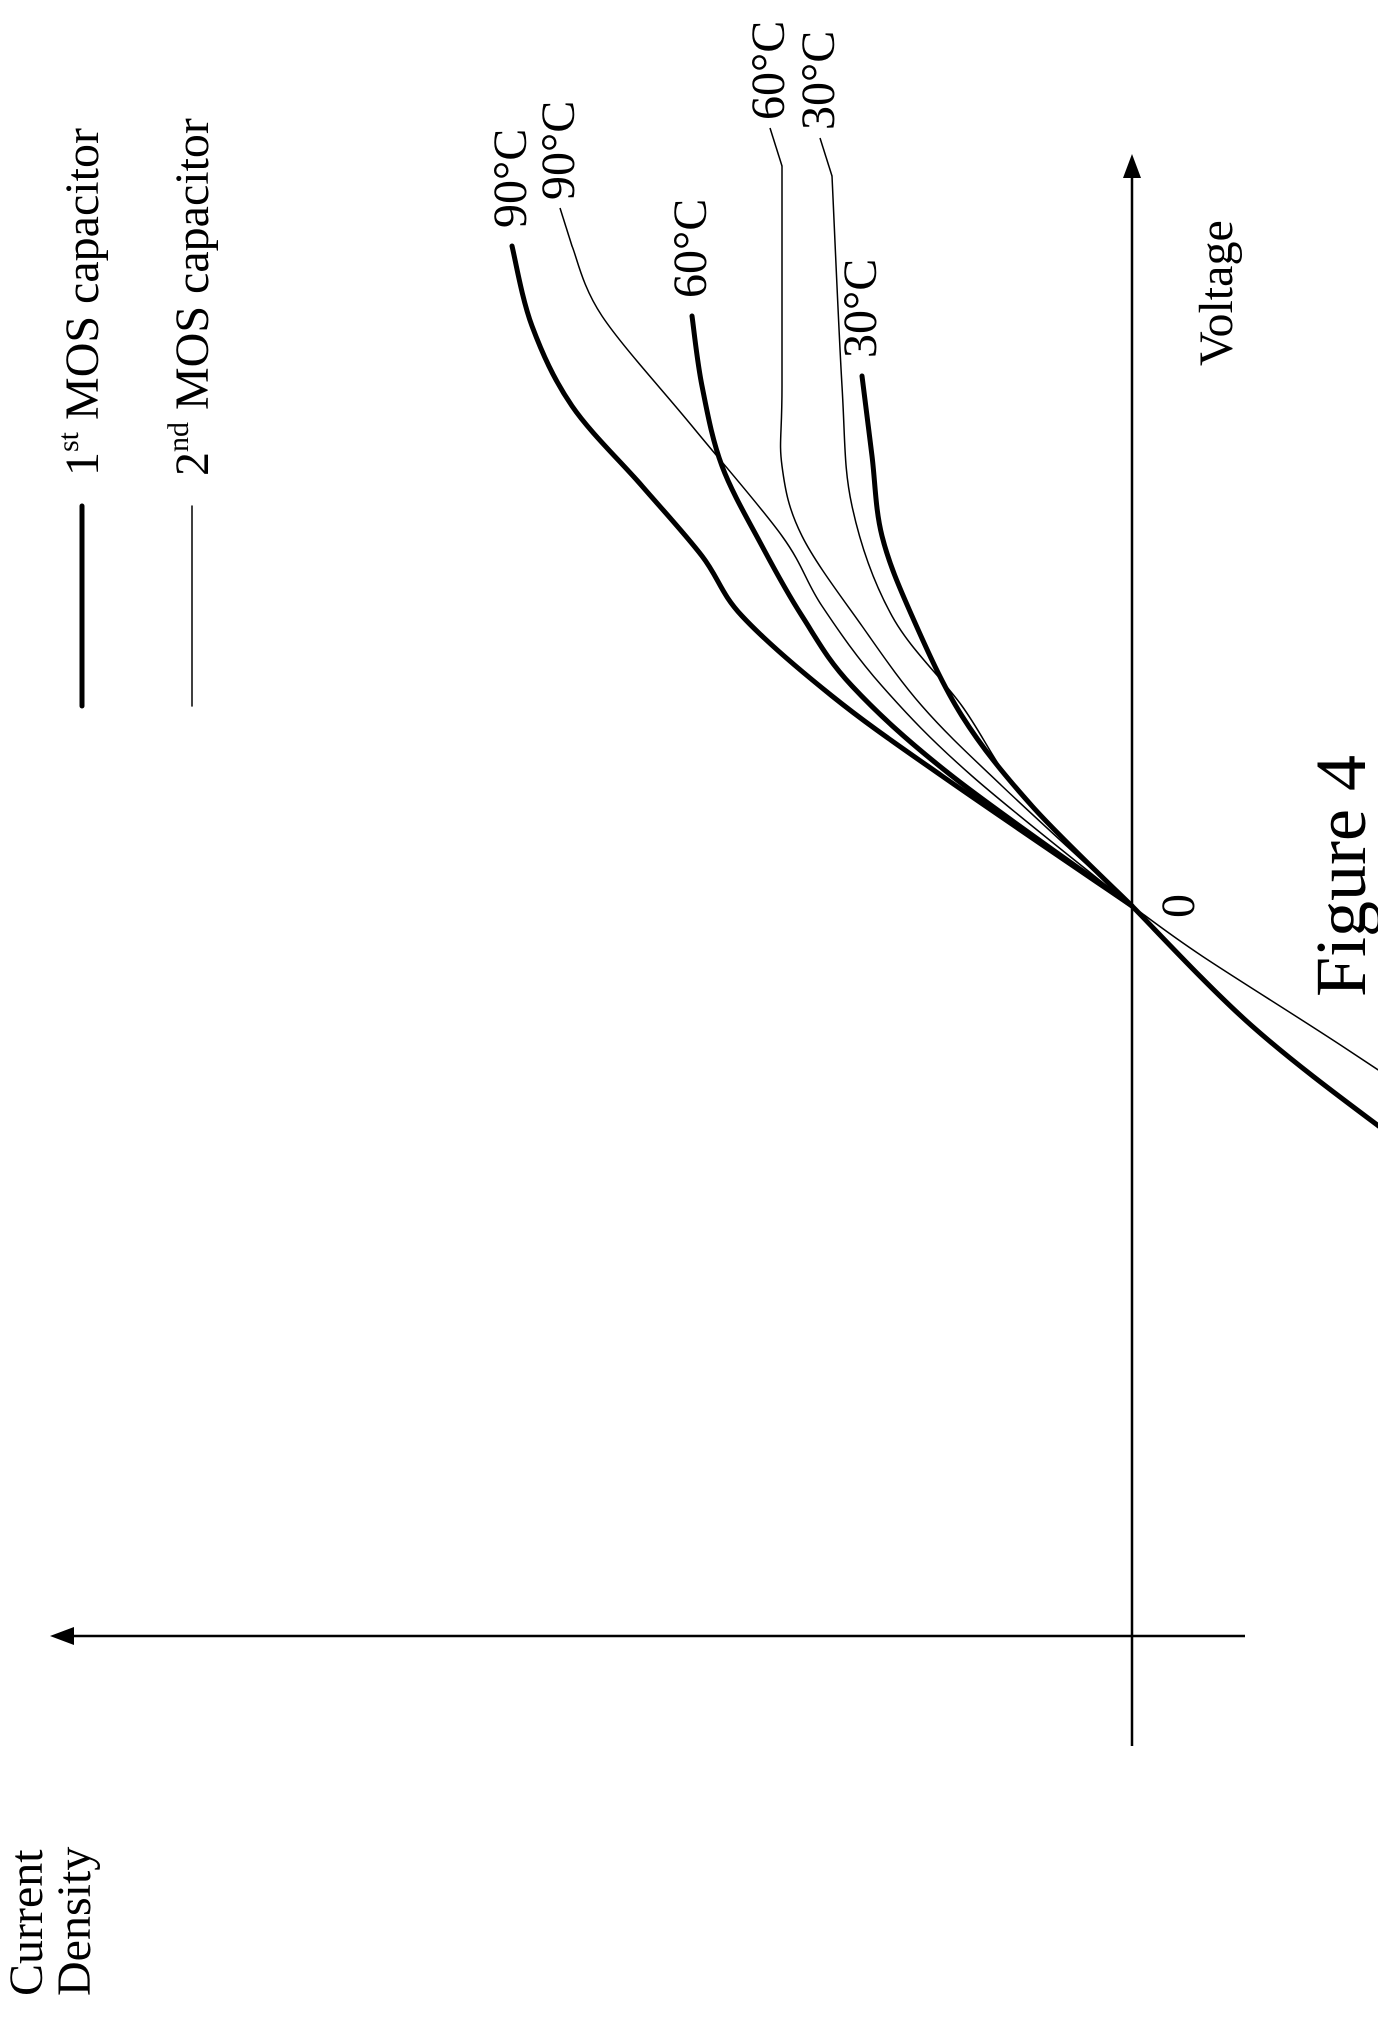 Image resolution: width=1378 pixels, height=2026 pixels. Describe the element at coordinates (566, 227) in the screenshot. I see `leader-second-mos-90c` at that location.